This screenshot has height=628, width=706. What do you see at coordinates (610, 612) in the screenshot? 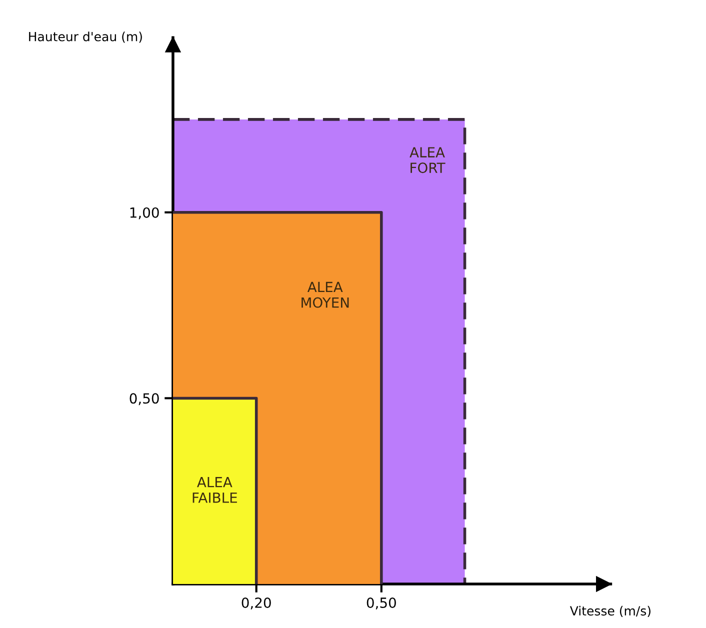
I see `x-axis-title: Vitesse (m/s)` at bounding box center [610, 612].